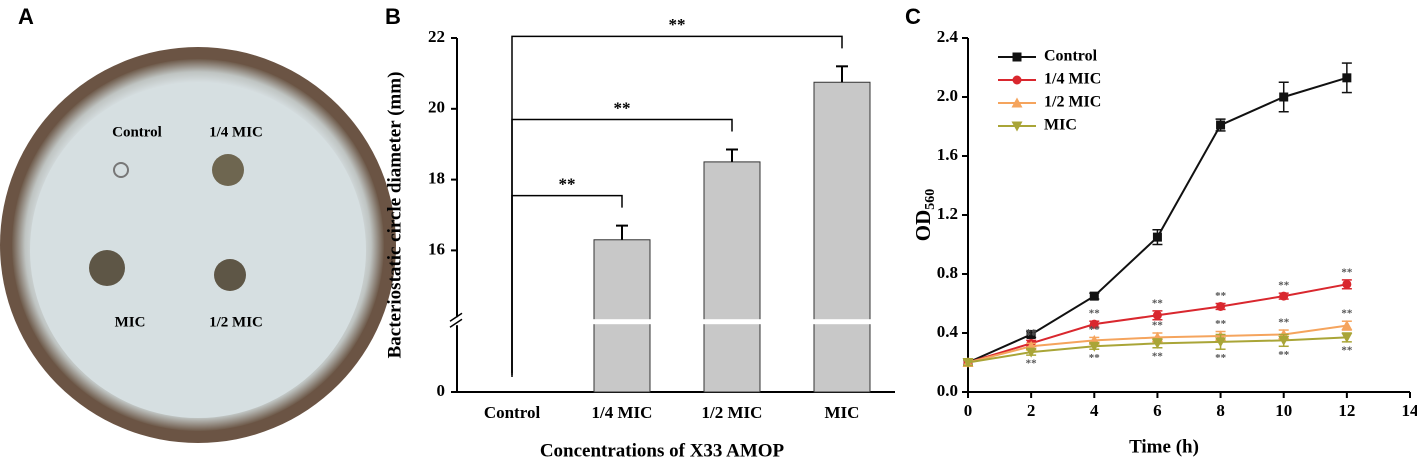  Describe the element at coordinates (1283, 410) in the screenshot. I see `x-tick-label: 10` at that location.